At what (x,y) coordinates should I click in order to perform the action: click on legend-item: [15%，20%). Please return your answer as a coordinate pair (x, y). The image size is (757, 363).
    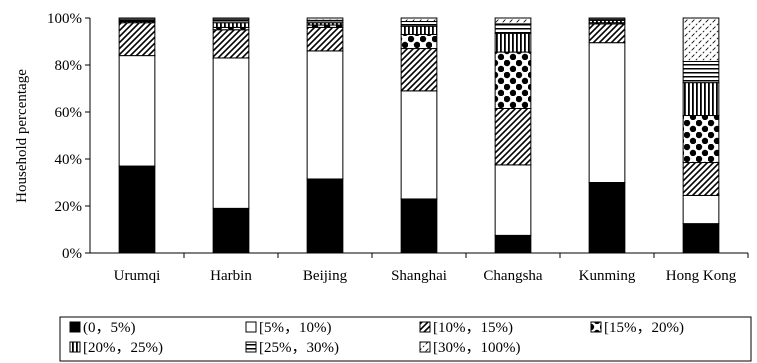
    Looking at the image, I should click on (637, 328).